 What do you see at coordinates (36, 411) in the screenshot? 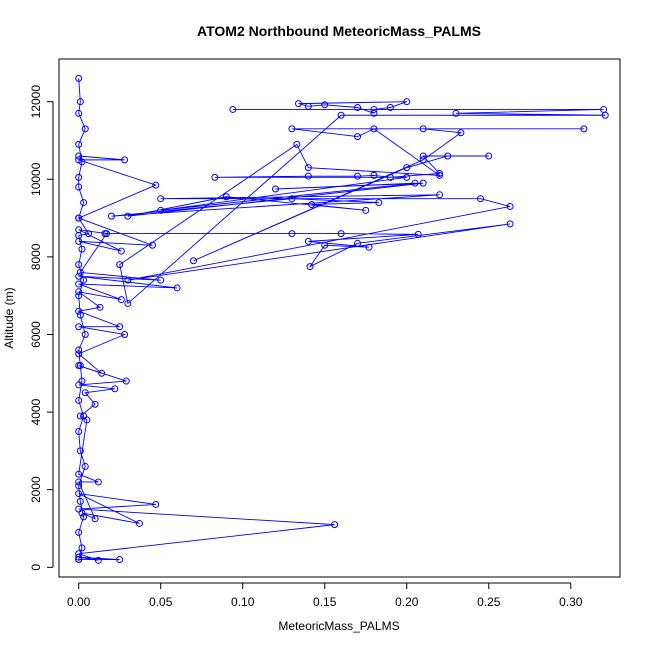
I see `y-tick-label: 4000` at bounding box center [36, 411].